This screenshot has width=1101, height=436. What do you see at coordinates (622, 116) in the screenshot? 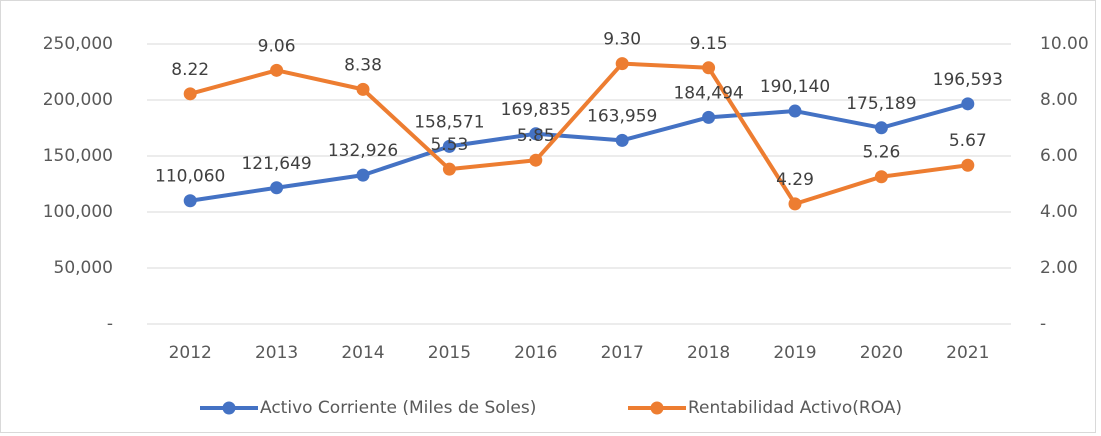
I see `data-label: 163,959` at bounding box center [622, 116].